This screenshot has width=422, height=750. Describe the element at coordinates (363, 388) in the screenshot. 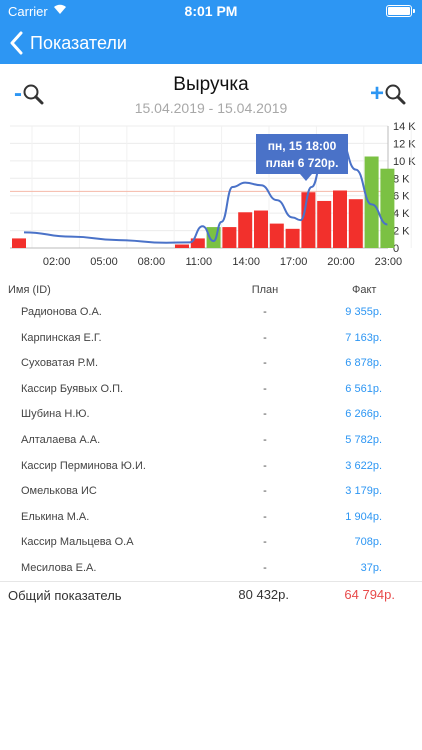

I see `employee-fact: 6 561р.` at that location.